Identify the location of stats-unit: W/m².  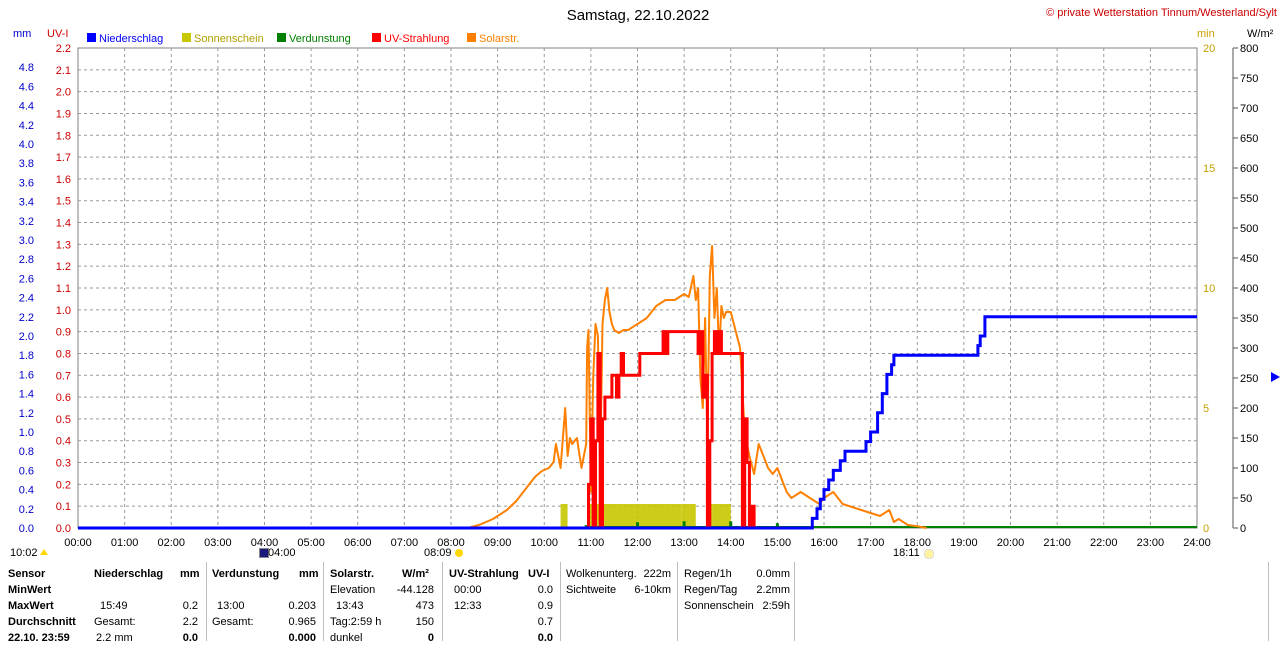
(415, 574).